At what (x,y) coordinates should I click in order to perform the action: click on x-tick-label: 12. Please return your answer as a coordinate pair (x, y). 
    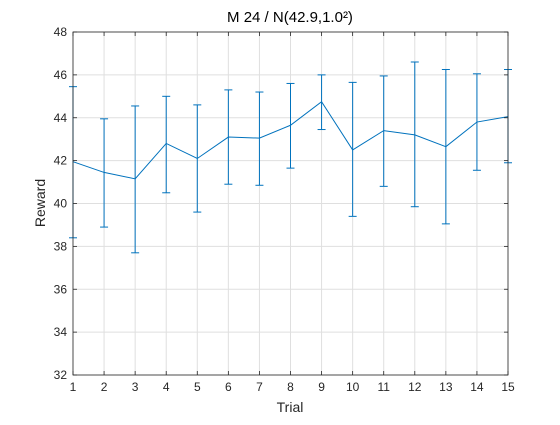
    Looking at the image, I should click on (415, 387).